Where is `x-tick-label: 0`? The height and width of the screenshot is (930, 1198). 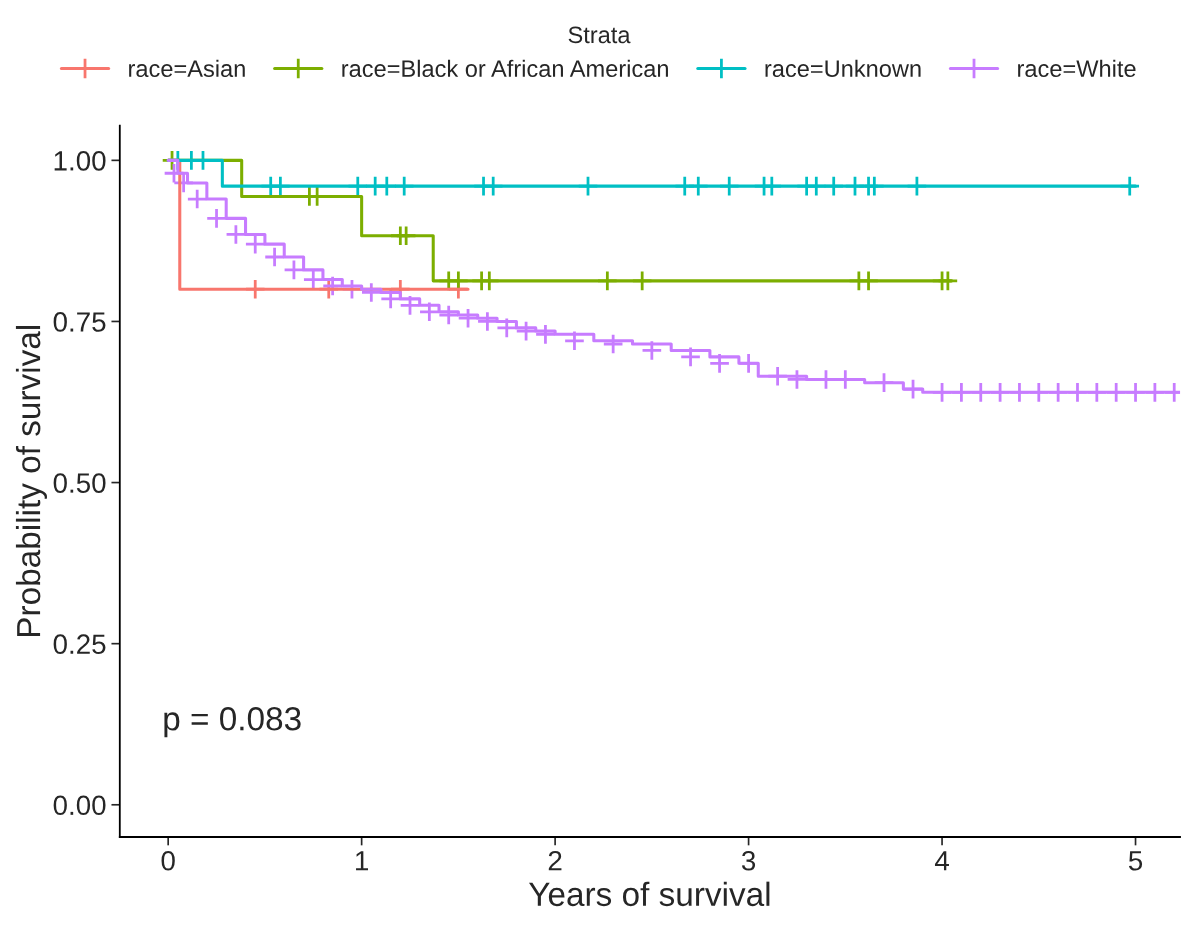
x-tick-label: 0 is located at coordinates (168, 860).